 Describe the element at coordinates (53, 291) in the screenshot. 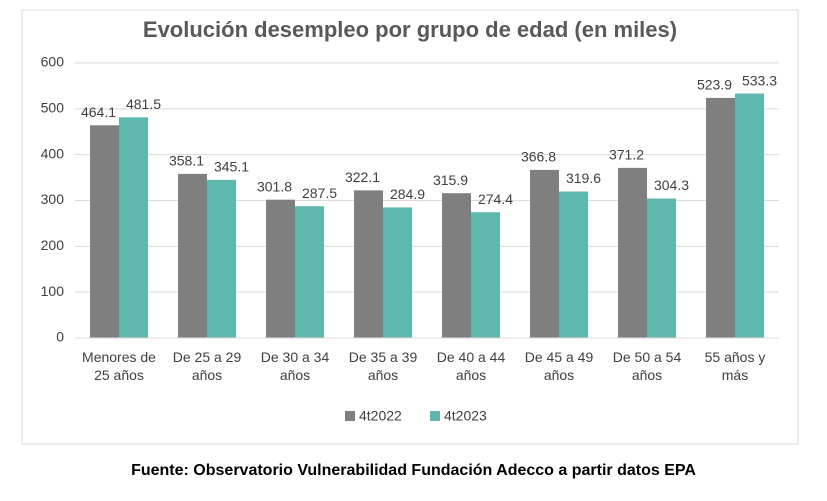

I see `y-tick-label: 100` at that location.